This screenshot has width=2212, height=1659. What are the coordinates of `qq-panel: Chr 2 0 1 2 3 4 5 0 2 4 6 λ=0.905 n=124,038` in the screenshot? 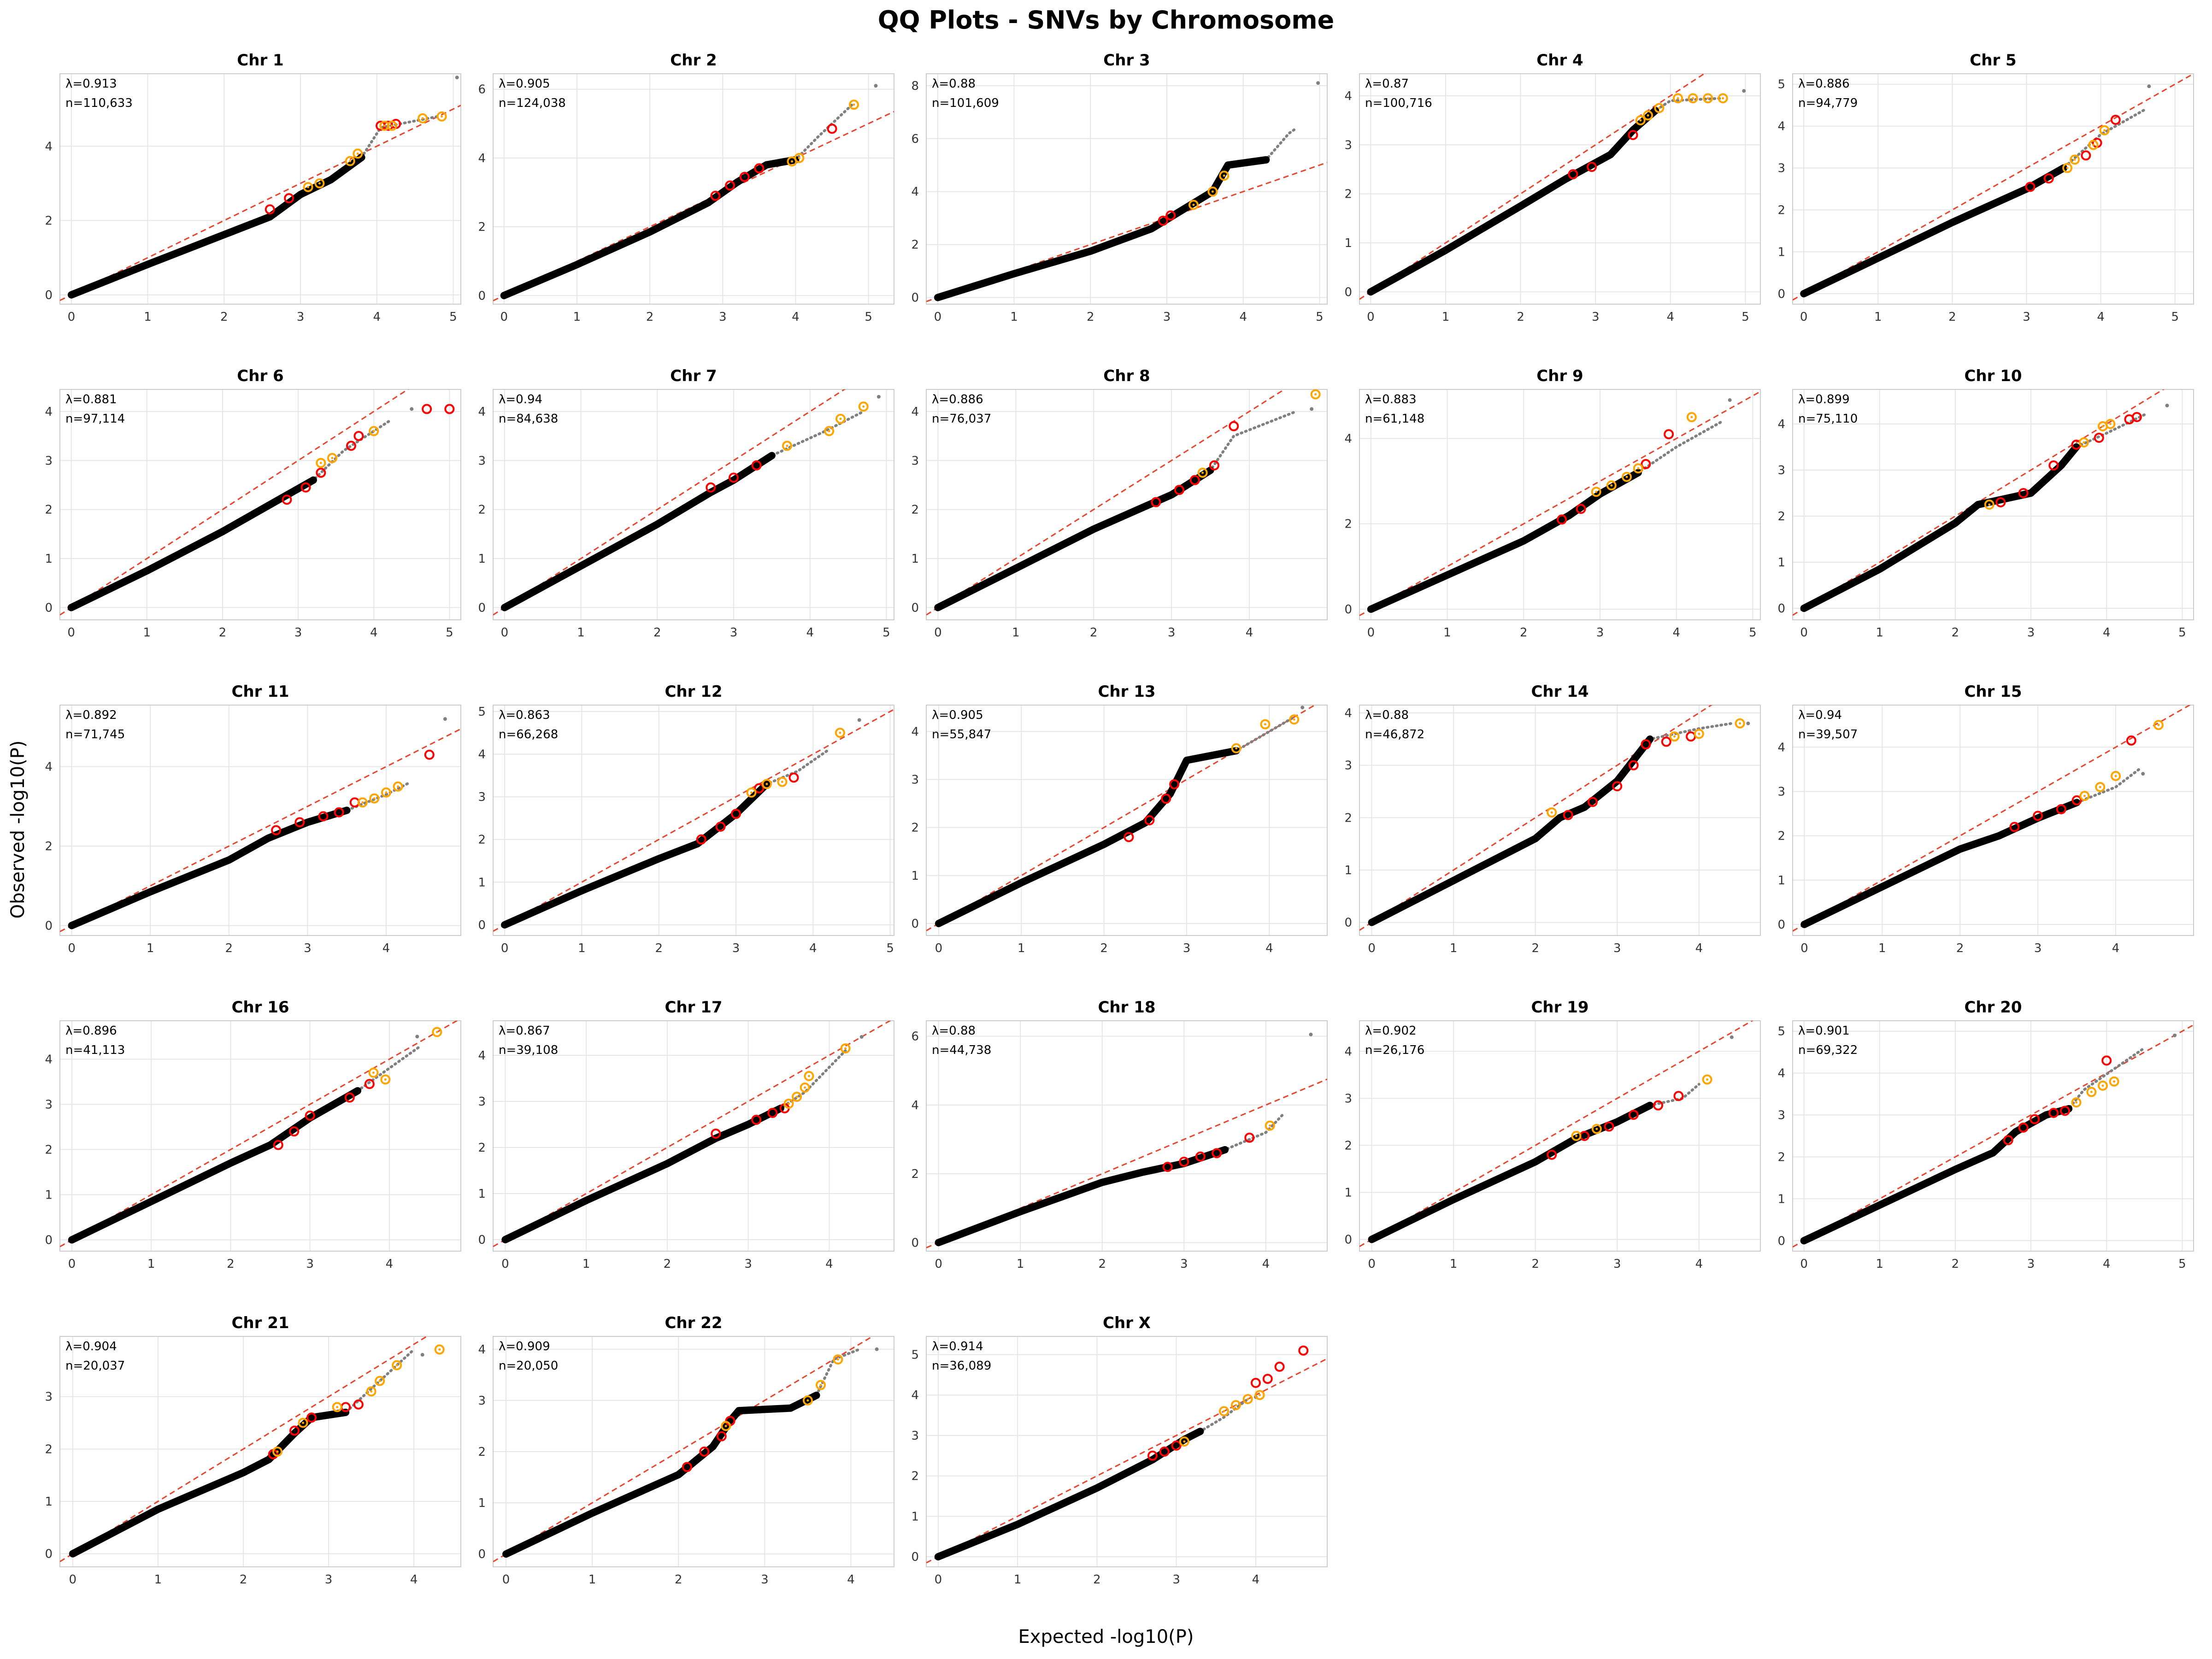 It's located at (686, 187).